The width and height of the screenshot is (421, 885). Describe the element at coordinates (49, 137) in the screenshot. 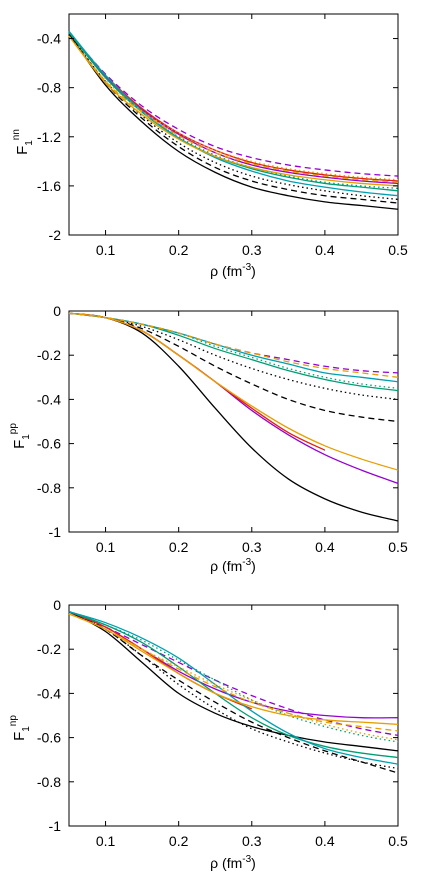

I see `y-tick-label: -1.2` at that location.